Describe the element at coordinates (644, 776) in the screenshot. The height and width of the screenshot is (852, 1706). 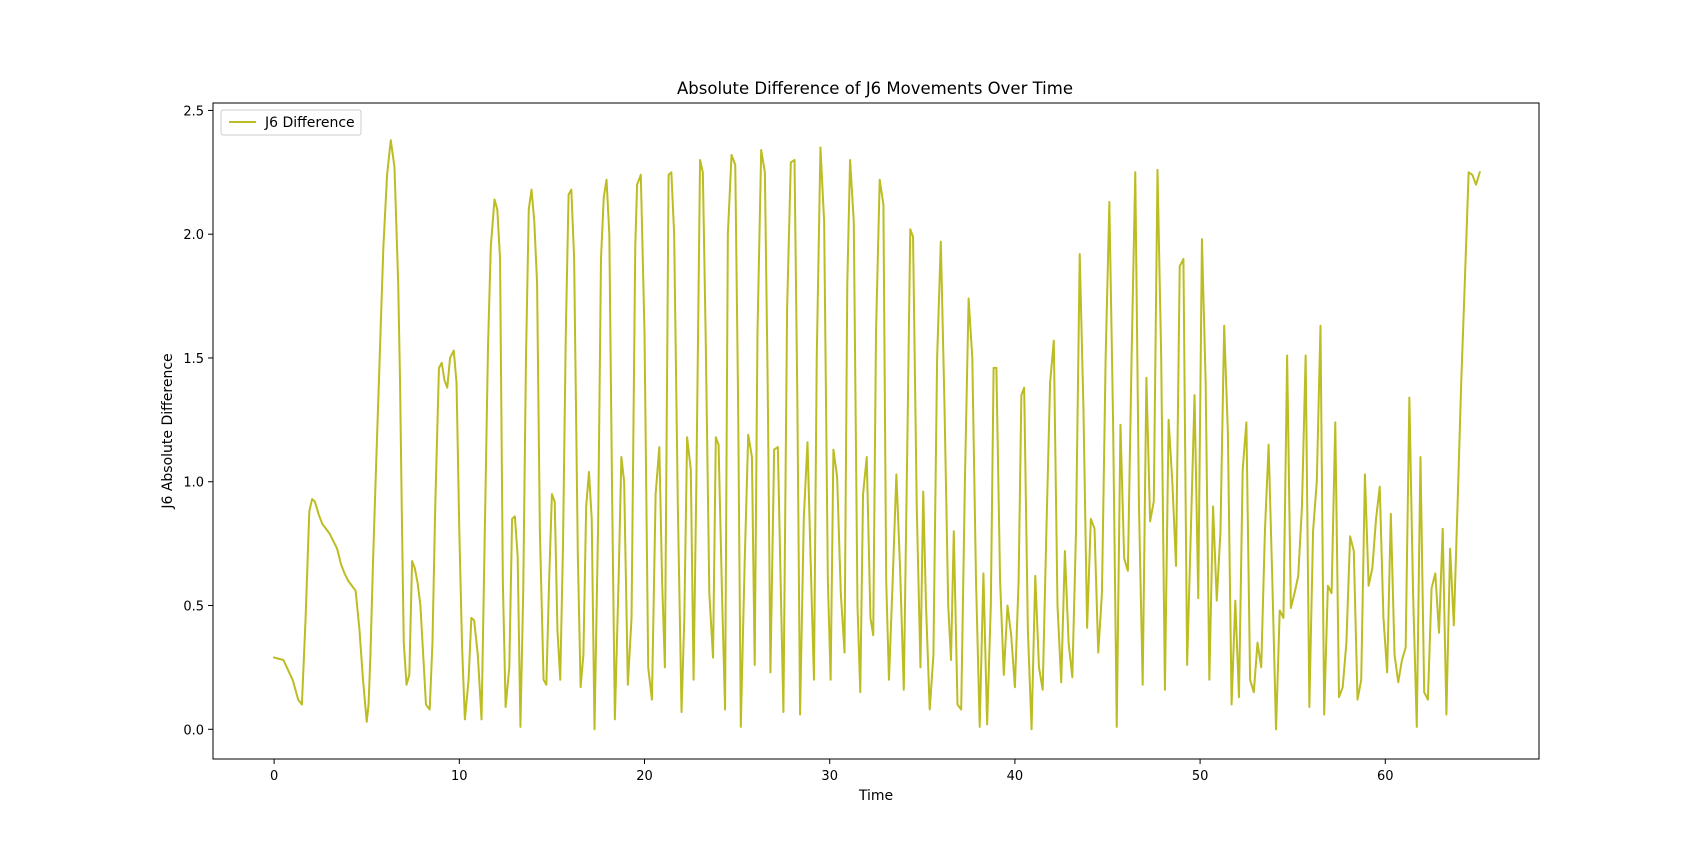
I see `x-tick-label: 20` at that location.